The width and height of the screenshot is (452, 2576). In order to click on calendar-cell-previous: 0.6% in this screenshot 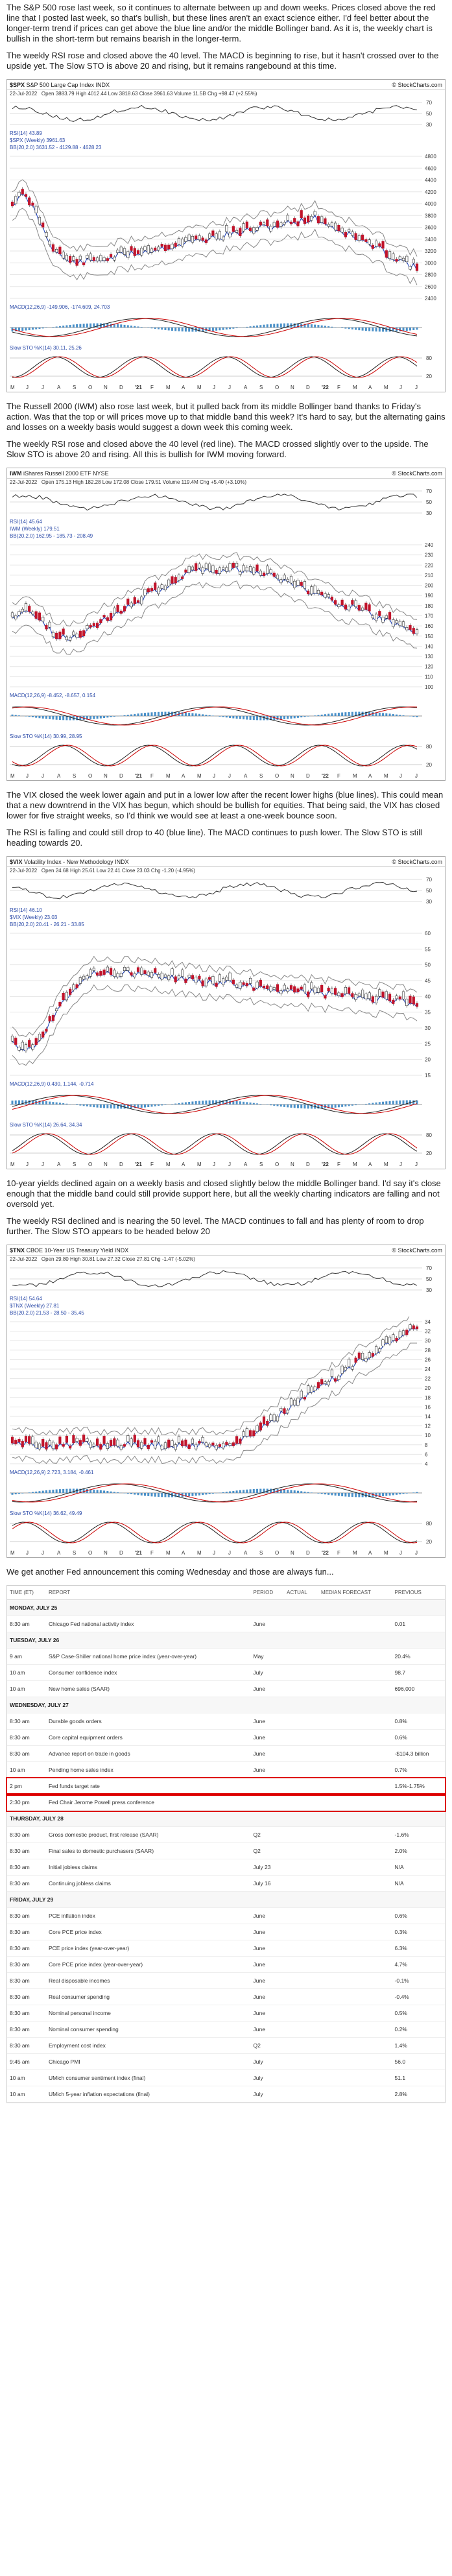, I will do `click(418, 1915)`.